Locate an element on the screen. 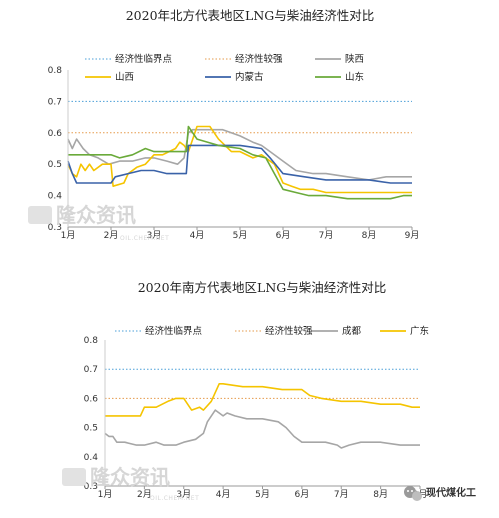 Image resolution: width=499 pixels, height=518 pixels. south-y-tick-label: 0.8 is located at coordinates (91, 341).